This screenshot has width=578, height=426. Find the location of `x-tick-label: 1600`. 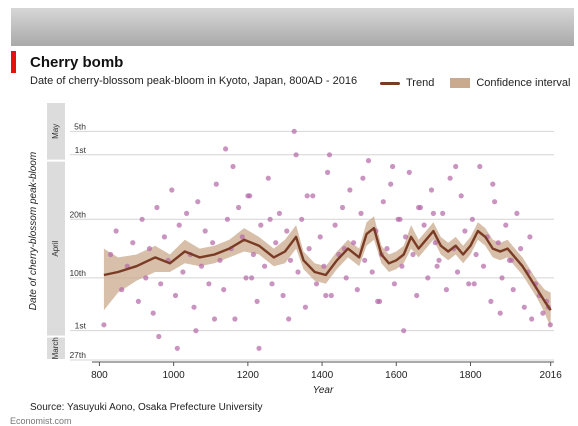

x-tick-label: 1600 is located at coordinates (396, 375).